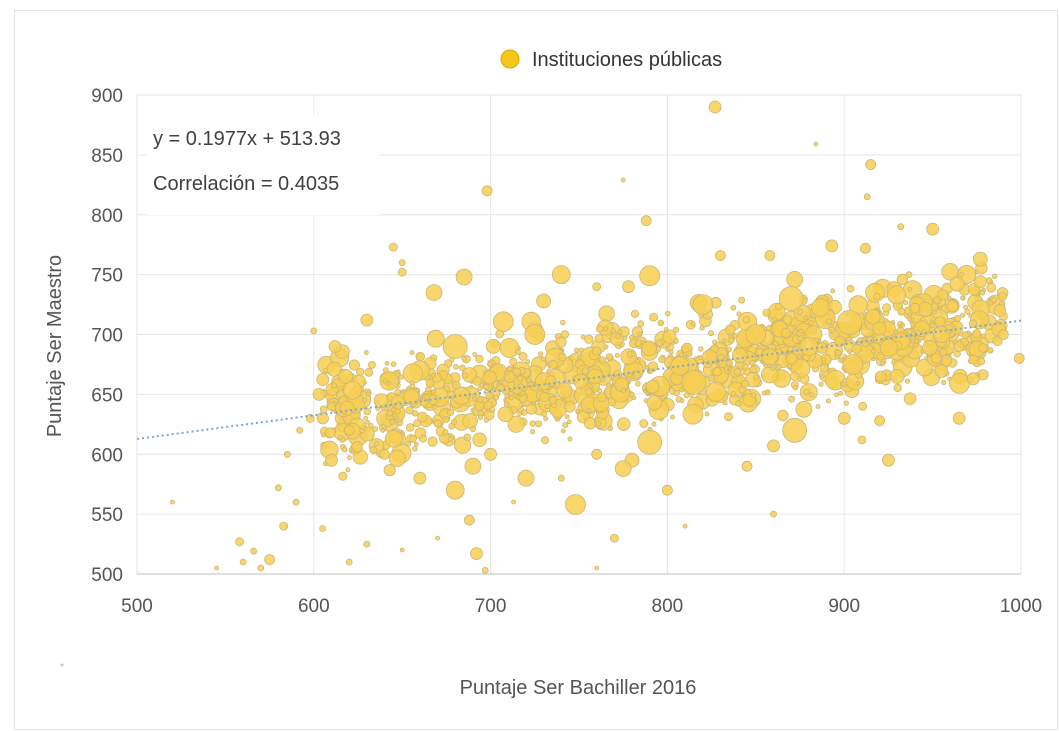  What do you see at coordinates (579, 379) in the screenshot?
I see `trendline-line` at bounding box center [579, 379].